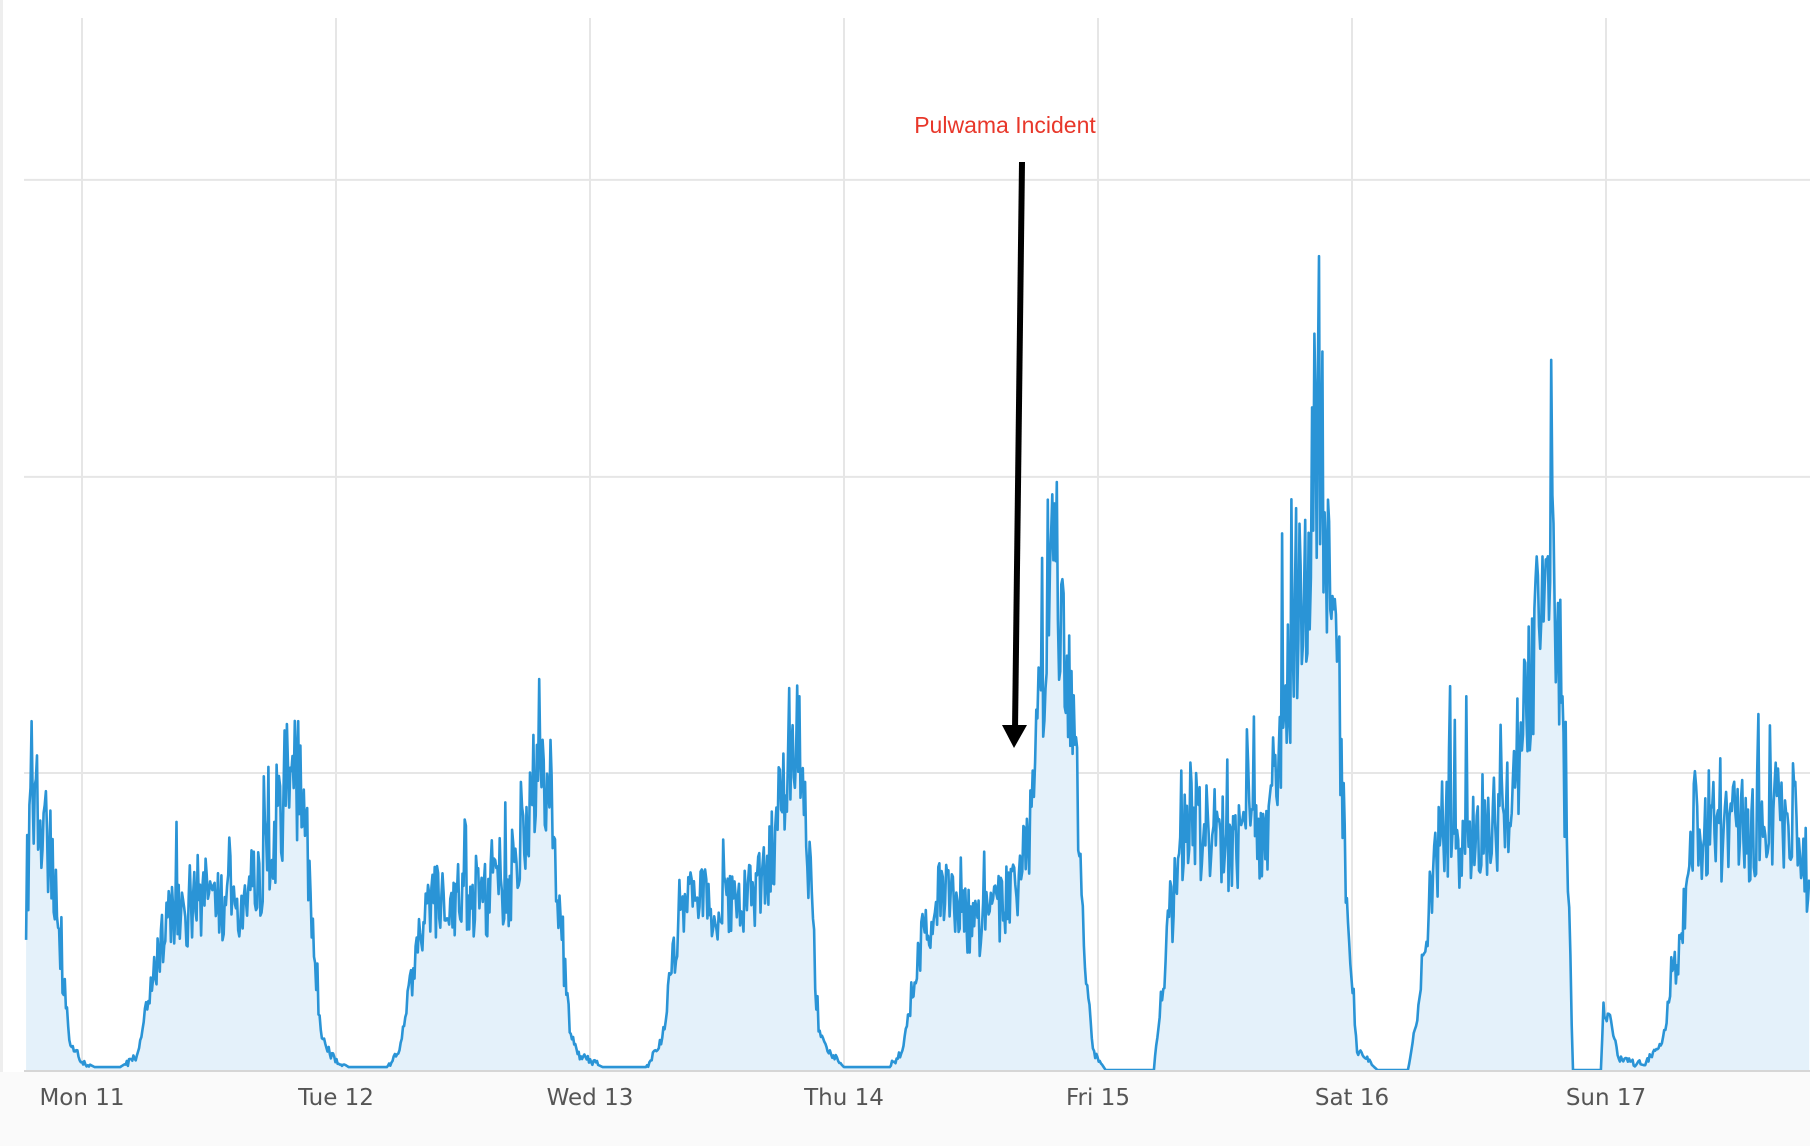 This screenshot has height=1146, width=1810. What do you see at coordinates (81, 1098) in the screenshot?
I see `x-tick-label: Mon 11` at bounding box center [81, 1098].